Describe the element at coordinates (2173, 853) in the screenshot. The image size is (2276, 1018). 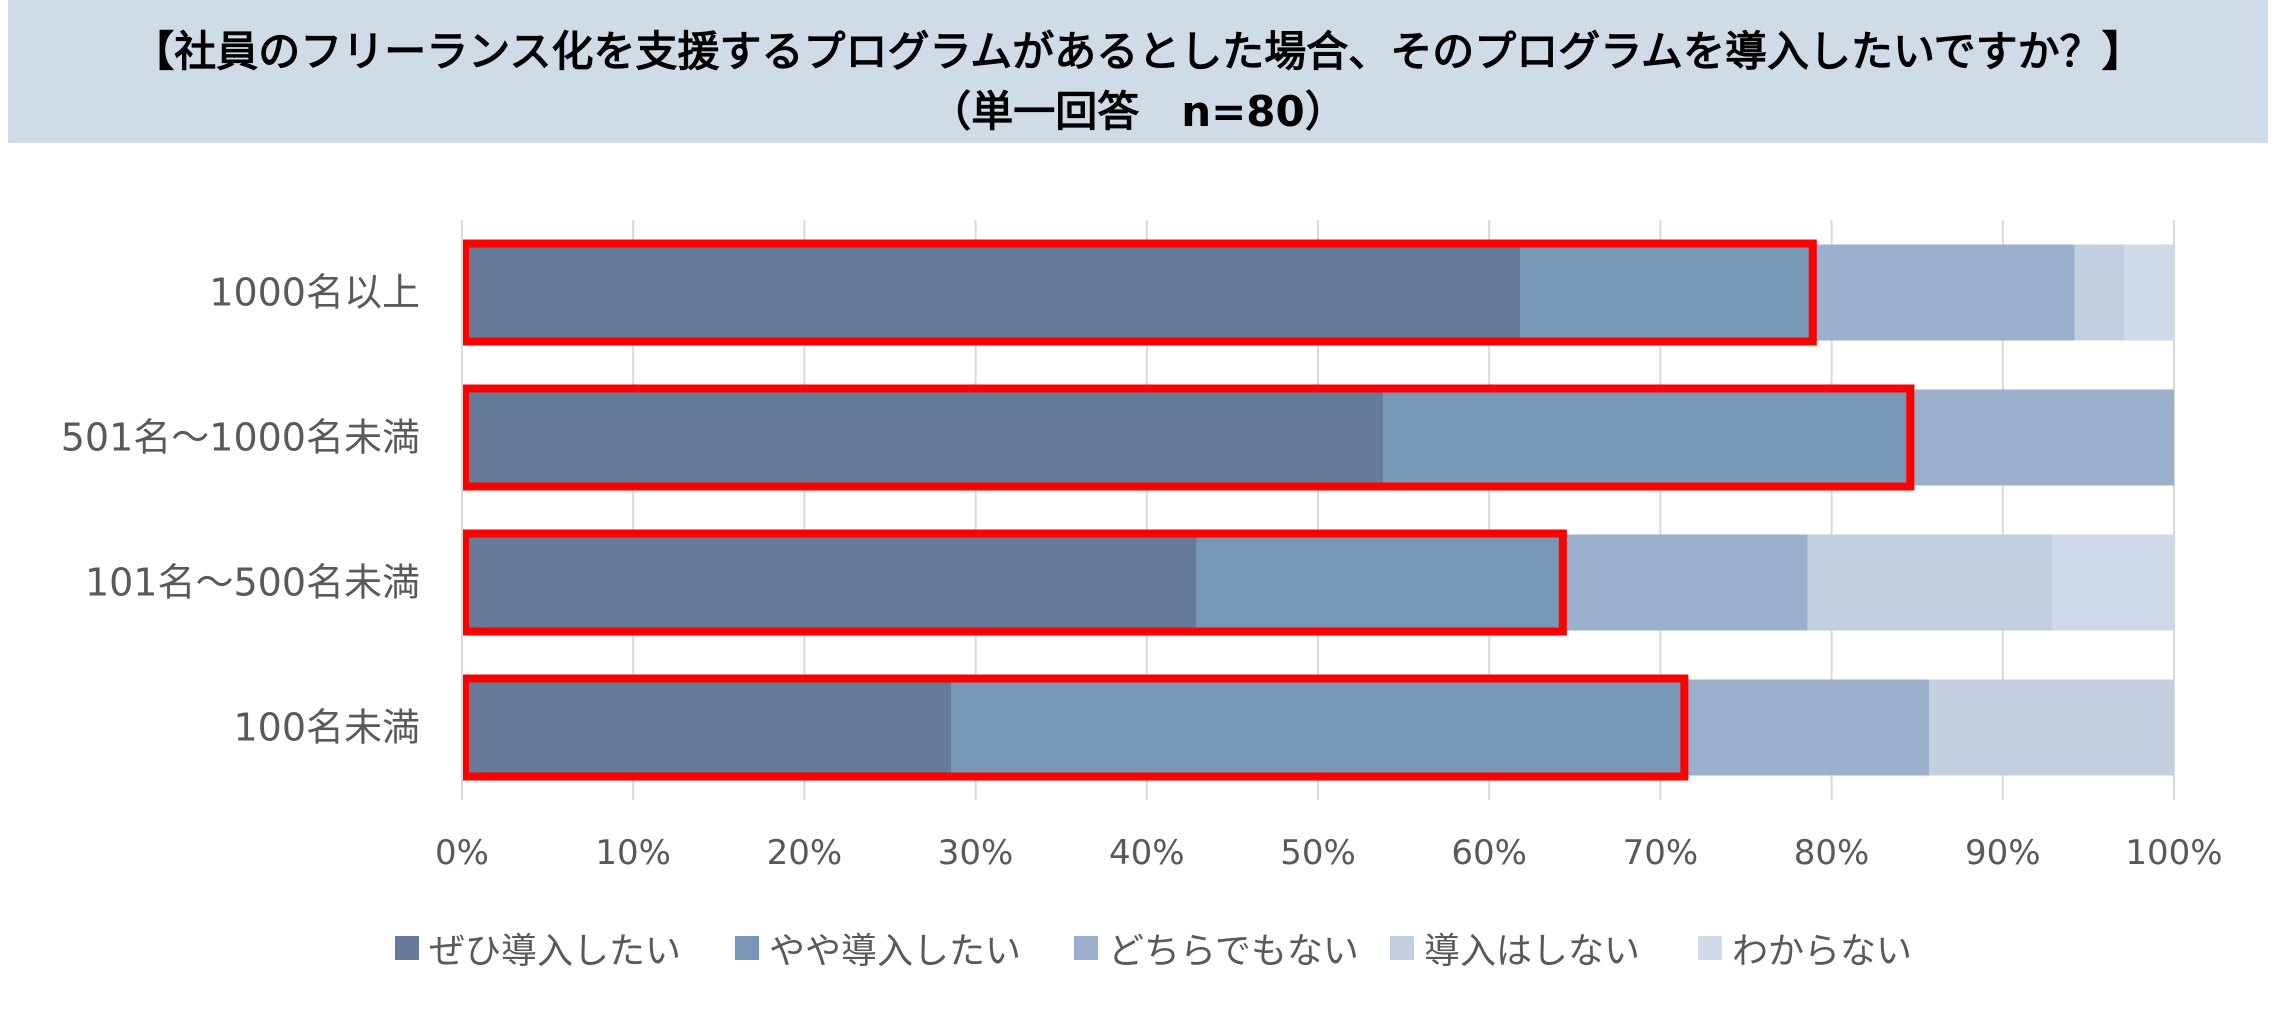
I see `x-tick-label: 100%` at that location.